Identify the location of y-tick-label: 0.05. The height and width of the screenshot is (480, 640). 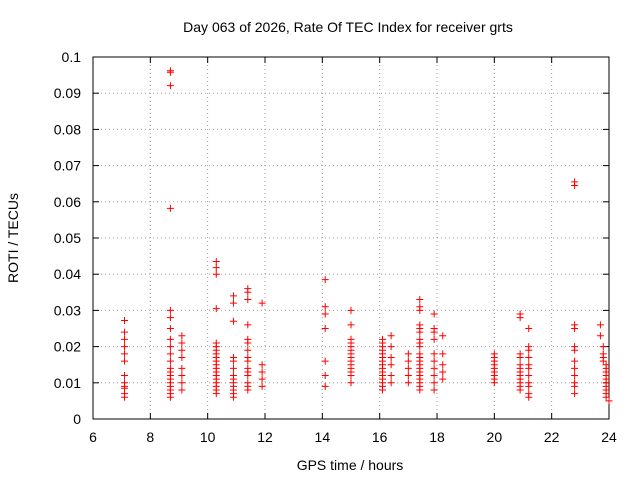
(67, 238).